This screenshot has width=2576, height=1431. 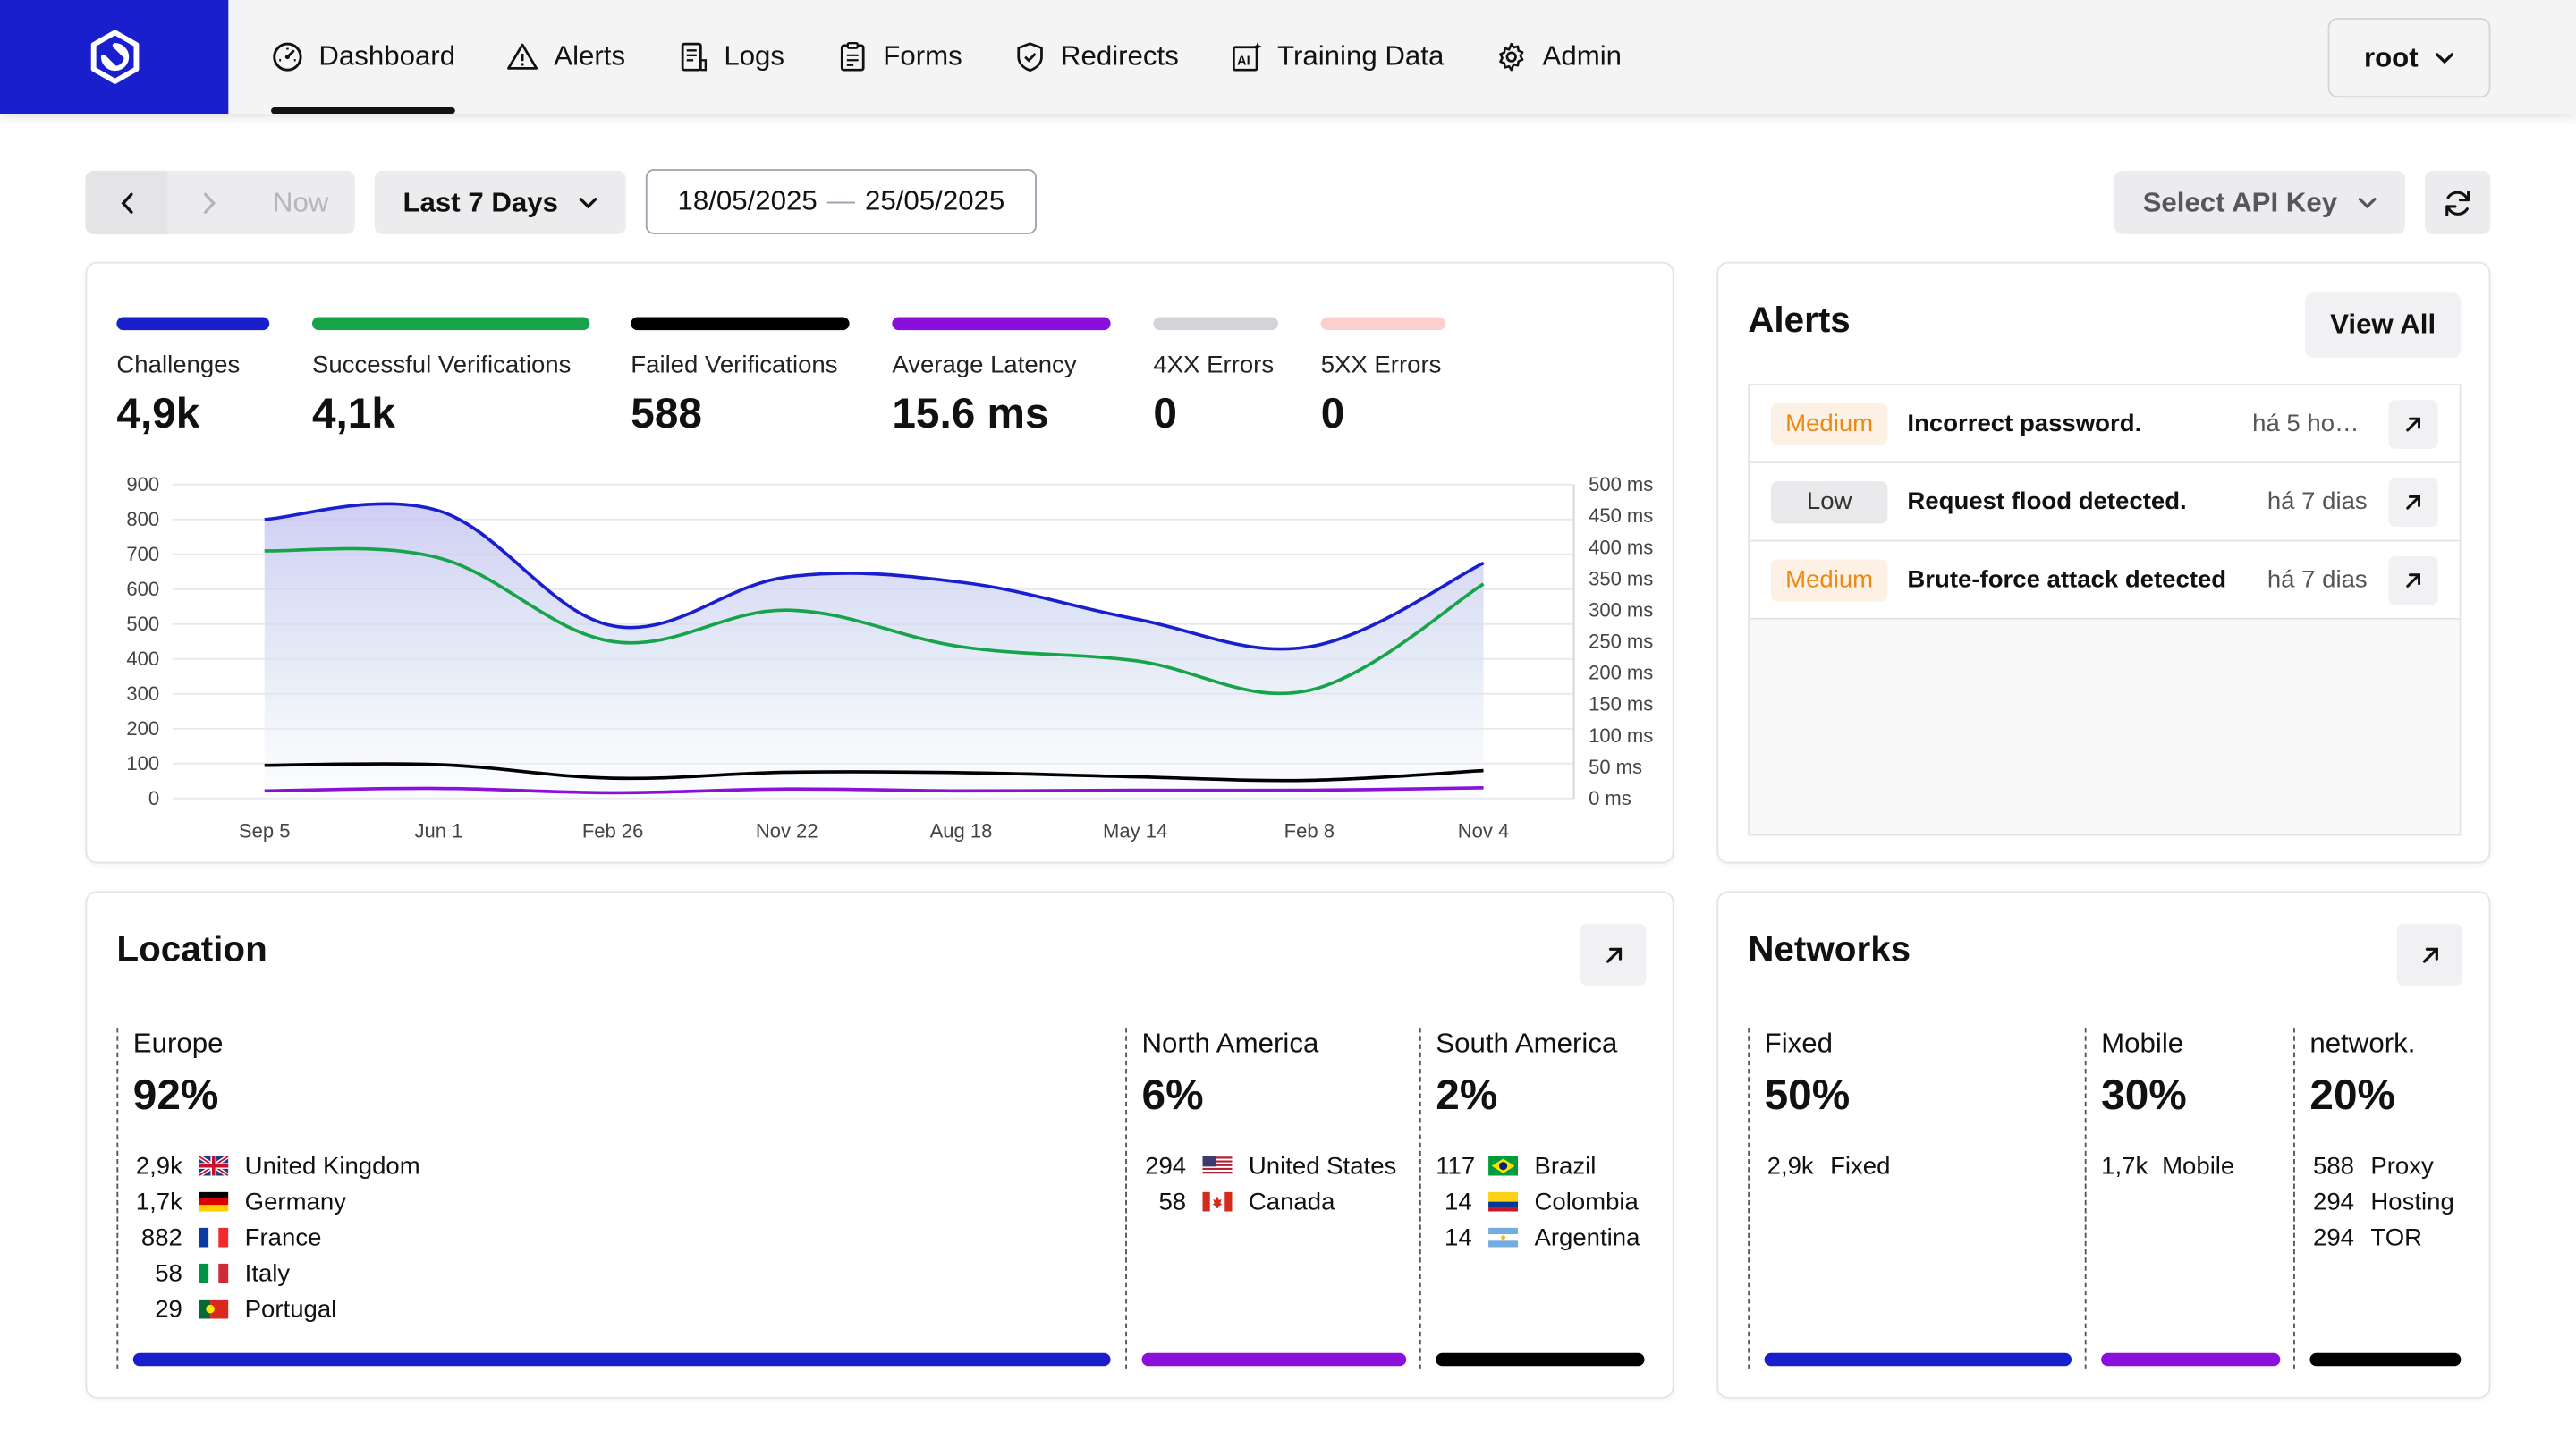 I want to click on shield-check-icon, so click(x=1029, y=57).